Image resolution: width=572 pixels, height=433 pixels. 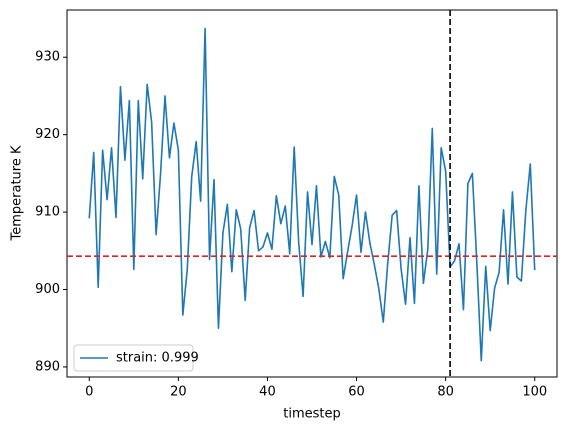 I want to click on y-tick-label: 910, so click(x=47, y=212).